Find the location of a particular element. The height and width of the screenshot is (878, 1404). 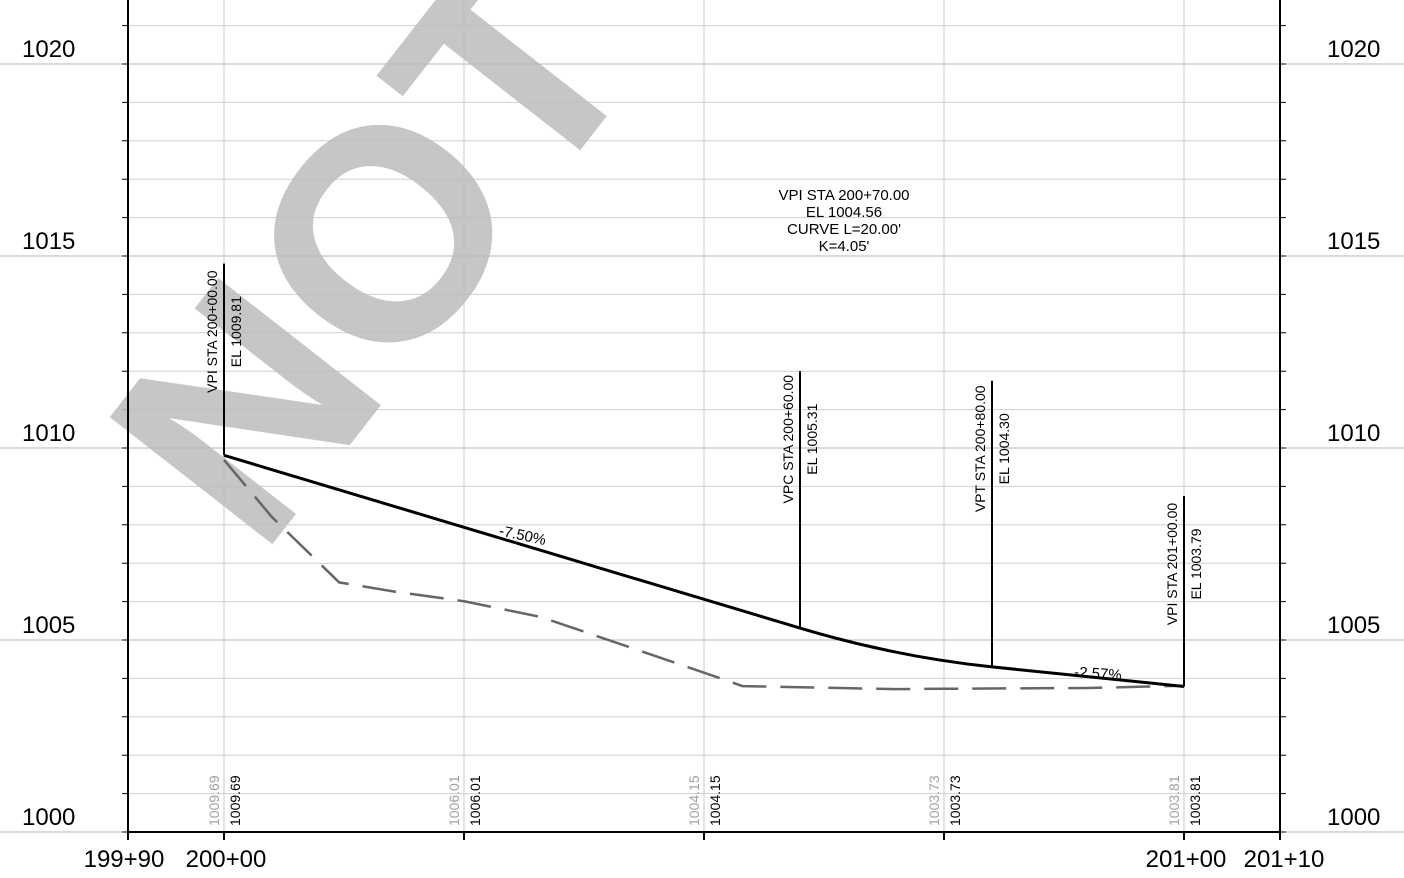

proposed-elevation-label: 1004.15 is located at coordinates (715, 800).